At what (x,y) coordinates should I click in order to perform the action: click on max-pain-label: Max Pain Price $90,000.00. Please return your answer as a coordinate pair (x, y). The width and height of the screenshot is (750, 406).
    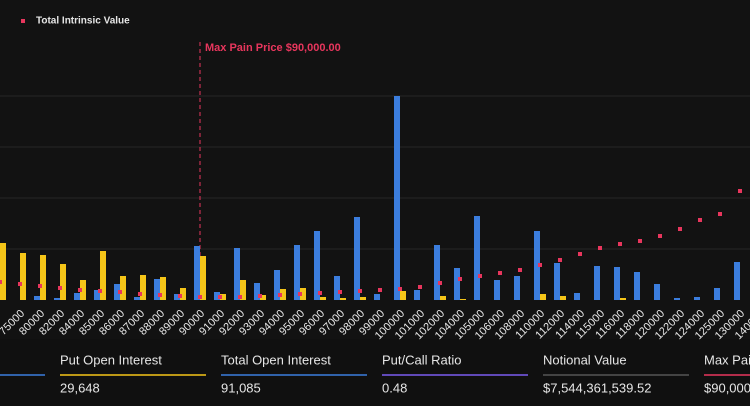
    Looking at the image, I should click on (273, 48).